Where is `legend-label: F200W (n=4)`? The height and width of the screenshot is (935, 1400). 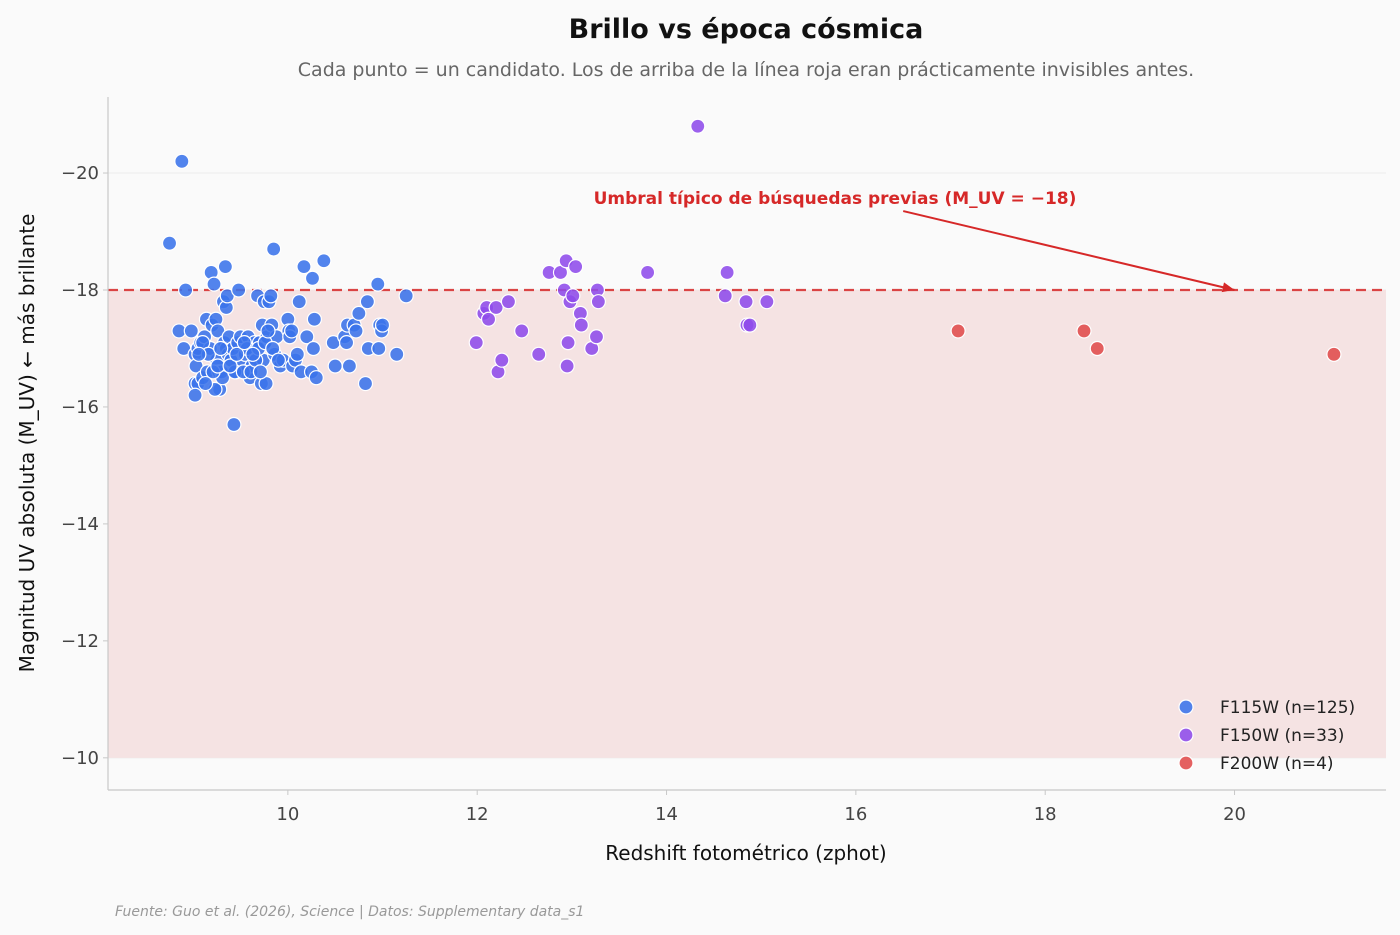
legend-label: F200W (n=4) is located at coordinates (1277, 764).